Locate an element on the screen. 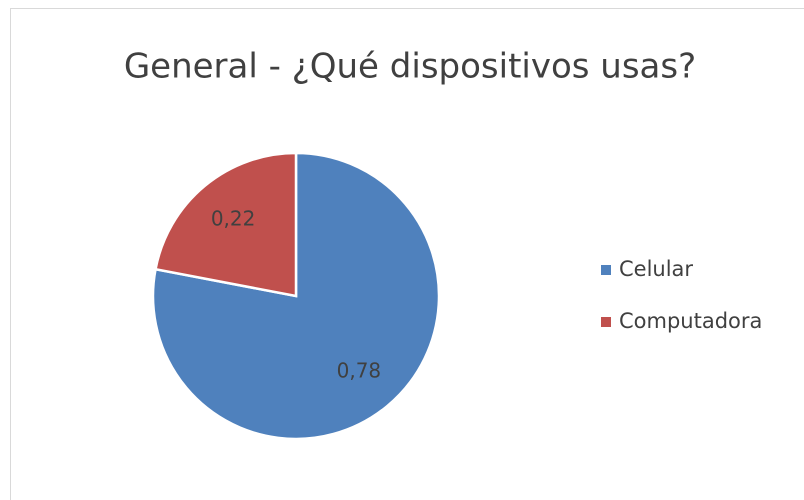  legend-label: Celular is located at coordinates (656, 269).